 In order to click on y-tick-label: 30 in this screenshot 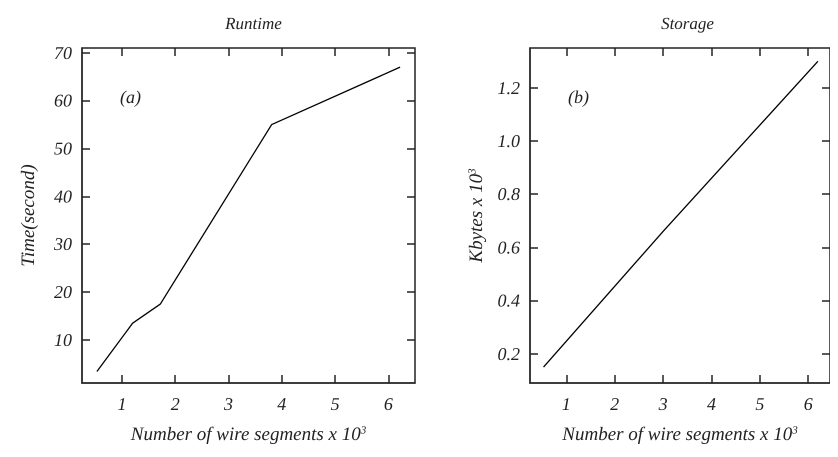, I will do `click(62, 244)`.